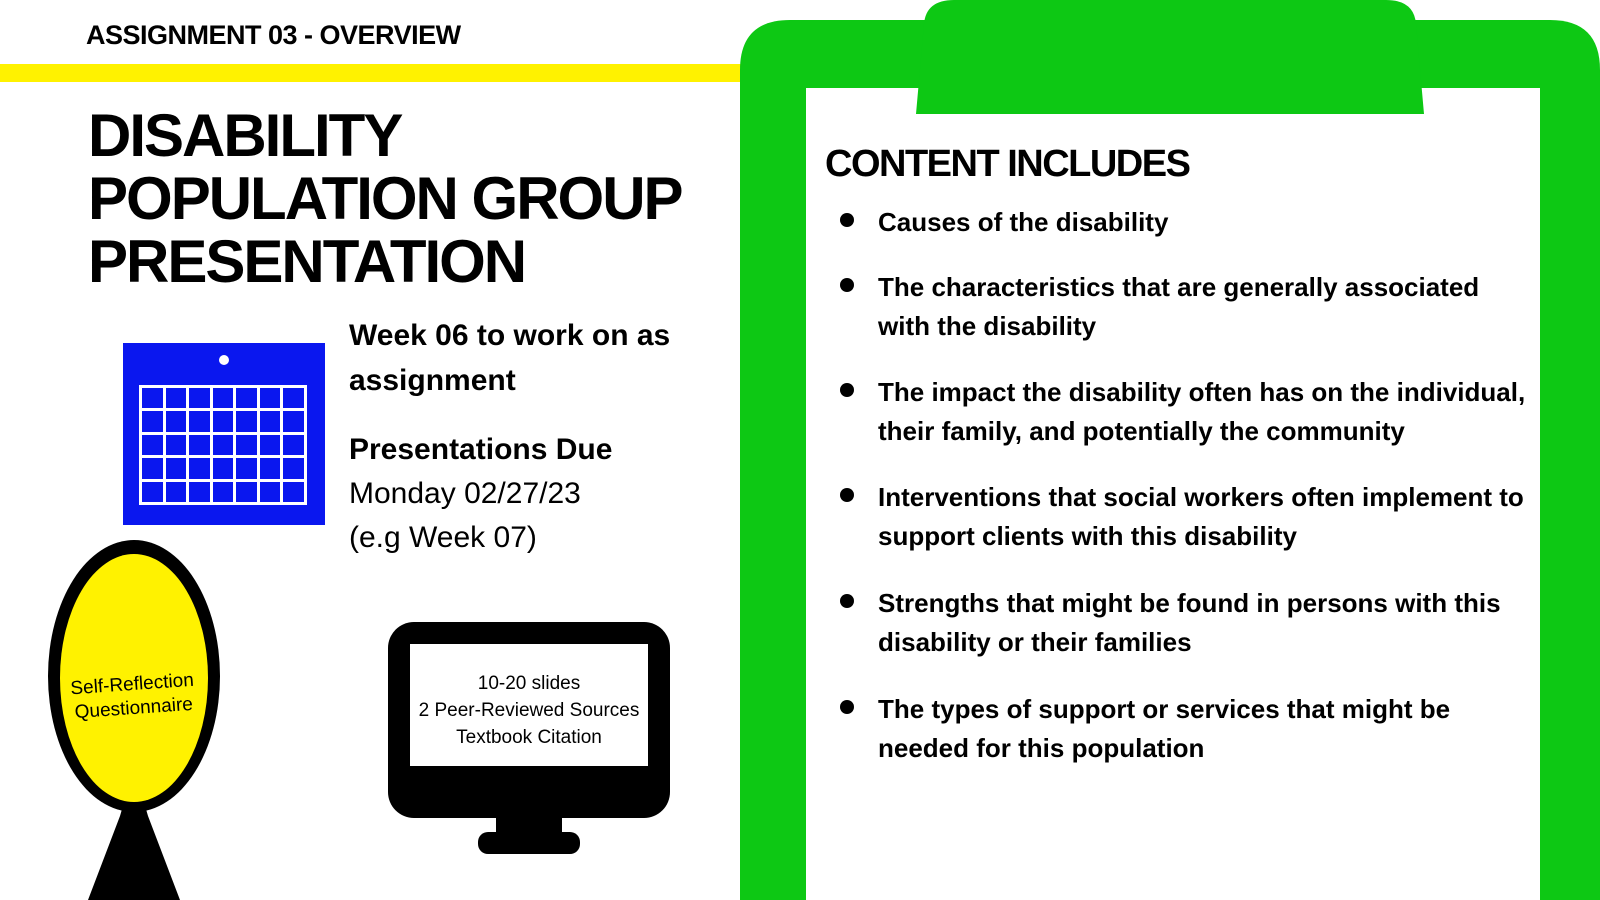 The height and width of the screenshot is (900, 1600). I want to click on calendar-grid, so click(223, 445).